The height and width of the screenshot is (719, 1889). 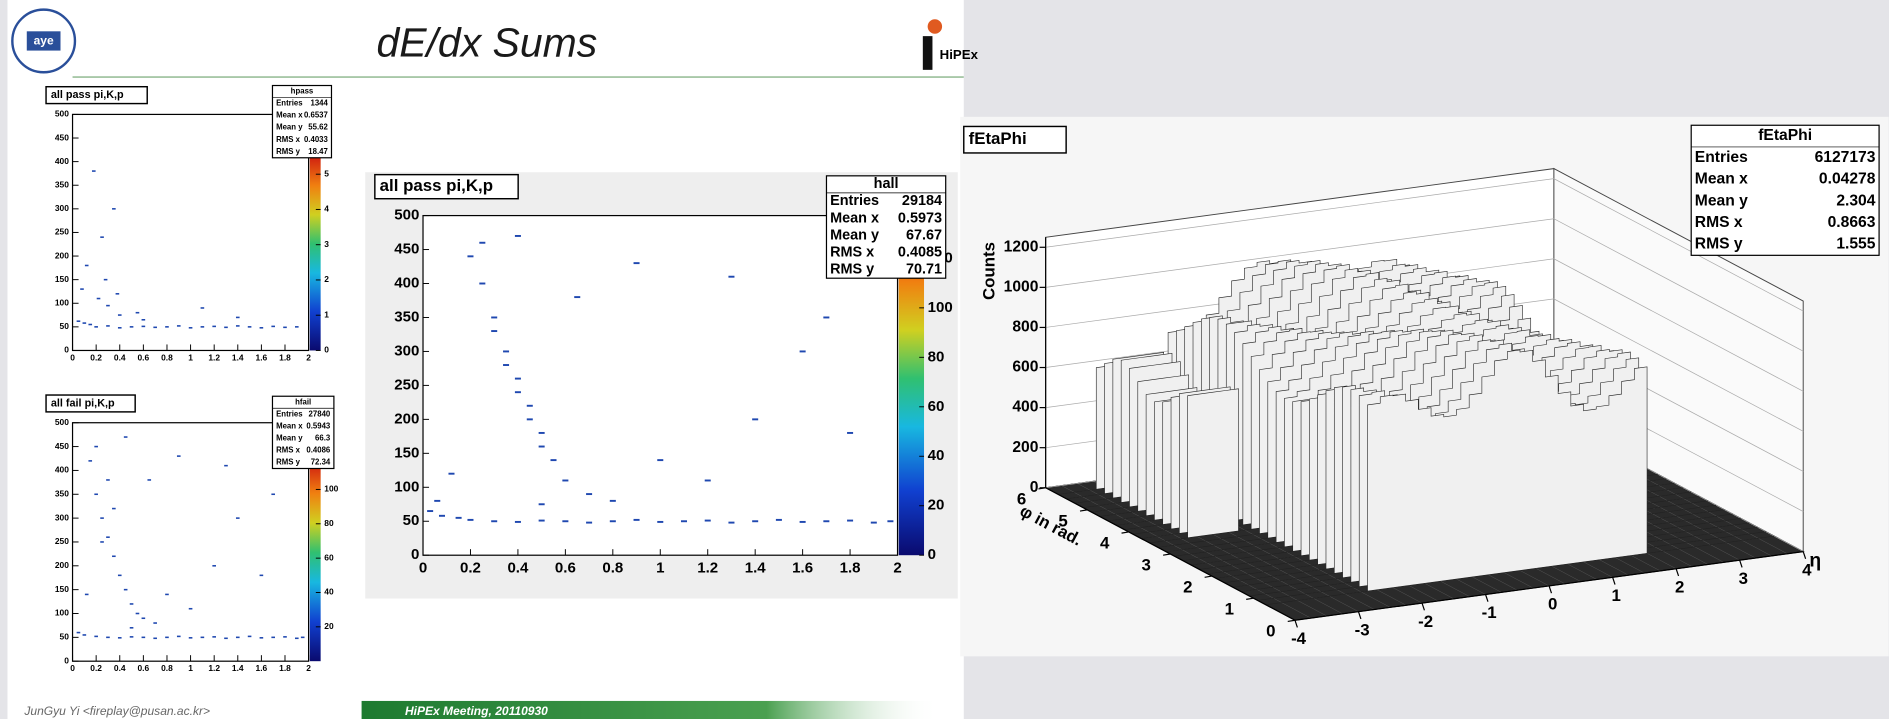 I want to click on y-tick-label: 150, so click(x=62, y=589).